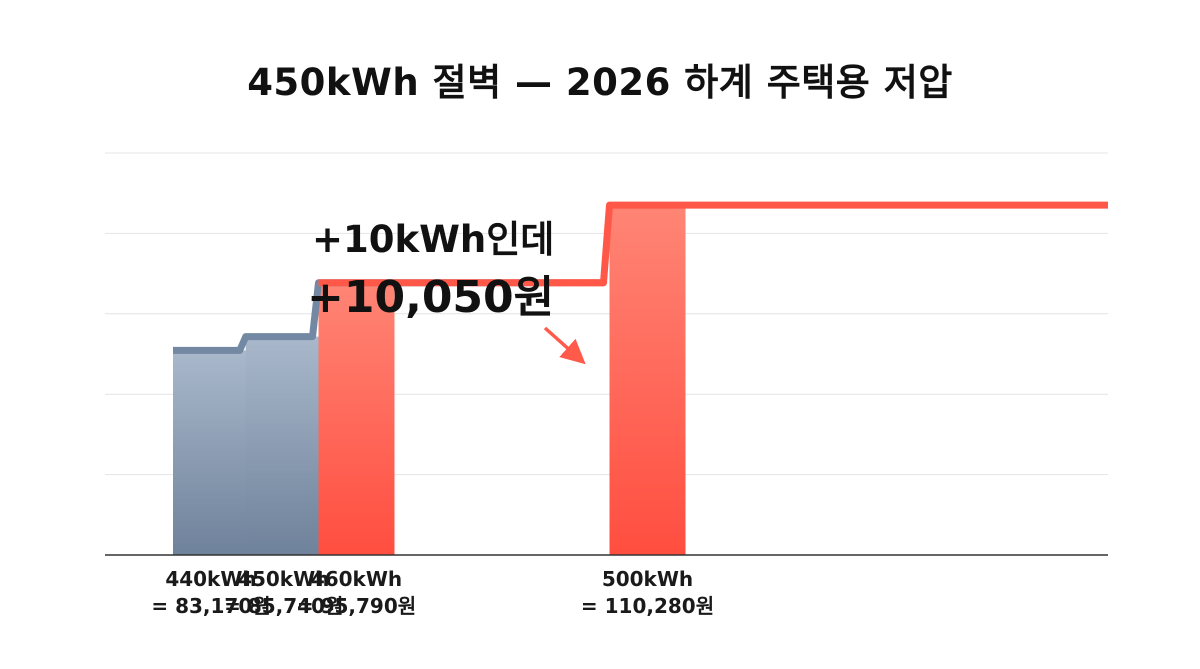 The height and width of the screenshot is (669, 1200). I want to click on bar-450kWh, so click(283, 445).